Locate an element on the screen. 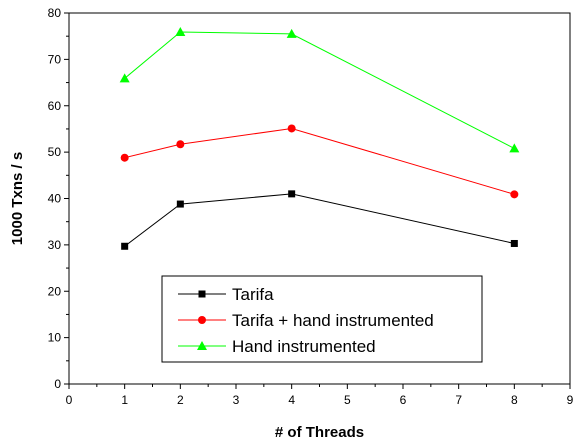 Image resolution: width=580 pixels, height=440 pixels. y-tick-label-7: 70 is located at coordinates (55, 59).